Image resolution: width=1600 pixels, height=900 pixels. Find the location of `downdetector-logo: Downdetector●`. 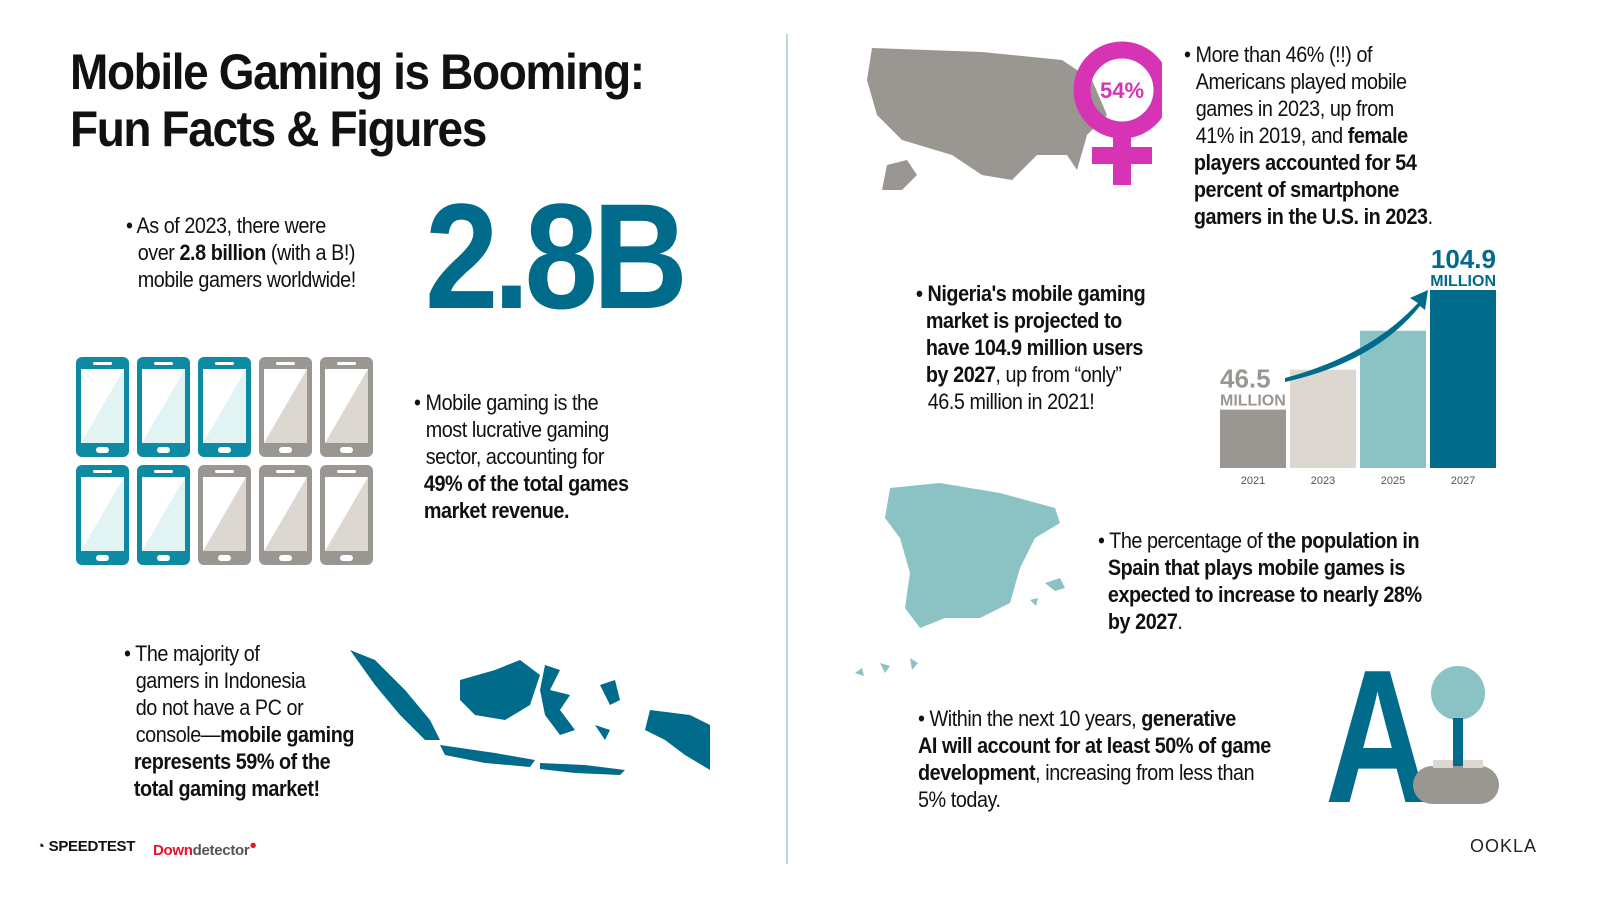

downdetector-logo: Downdetector● is located at coordinates (205, 848).